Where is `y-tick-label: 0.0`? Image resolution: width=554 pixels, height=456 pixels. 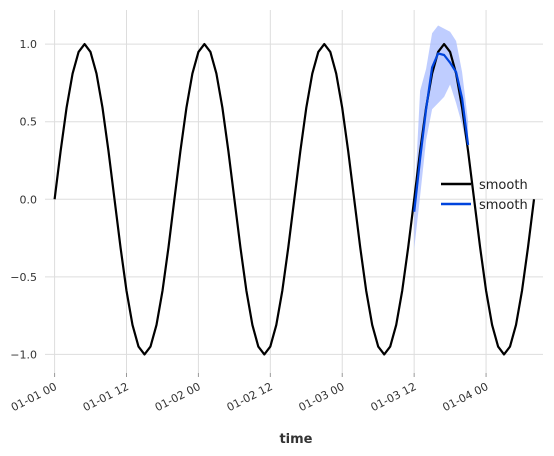
y-tick-label: 0.0 is located at coordinates (29, 199).